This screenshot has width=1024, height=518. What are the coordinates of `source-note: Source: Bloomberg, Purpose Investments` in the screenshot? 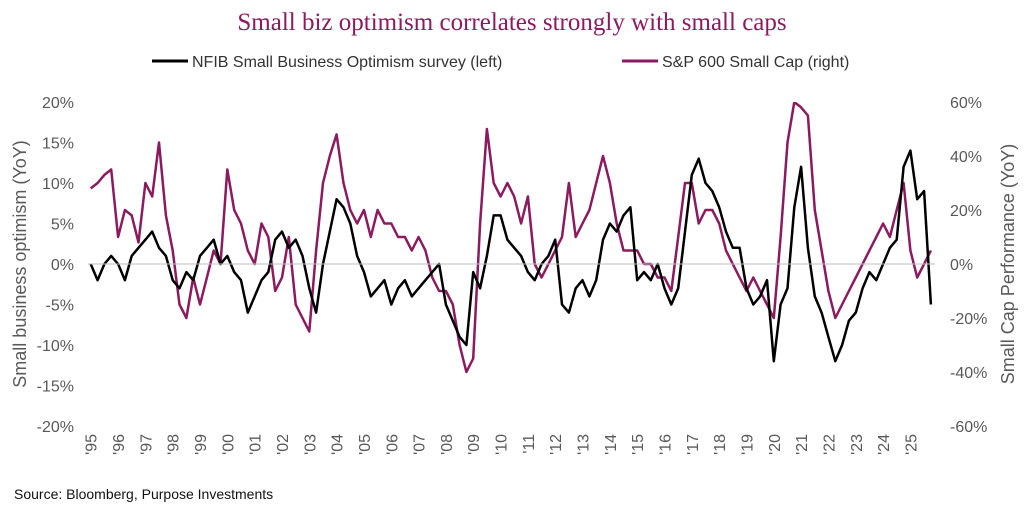 It's located at (143, 494).